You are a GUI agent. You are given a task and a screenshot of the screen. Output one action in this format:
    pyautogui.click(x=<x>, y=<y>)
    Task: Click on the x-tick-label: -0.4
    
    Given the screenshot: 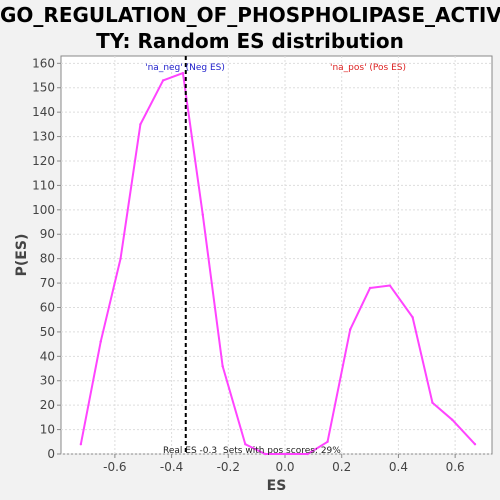 What is the action you would take?
    pyautogui.click(x=171, y=467)
    